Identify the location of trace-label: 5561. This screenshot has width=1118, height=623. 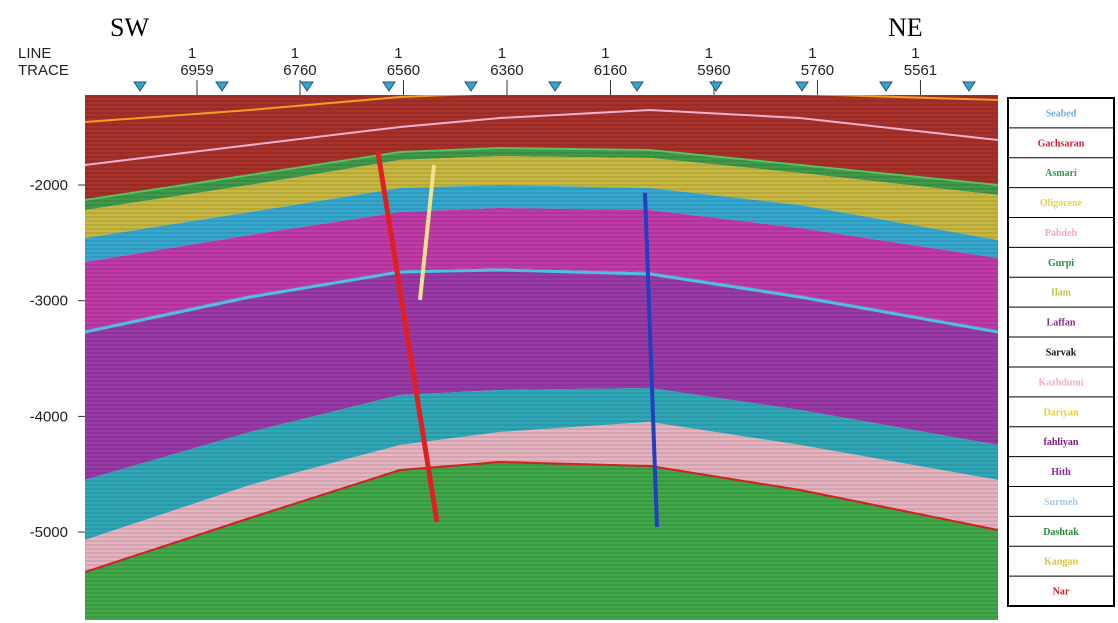
(920, 70).